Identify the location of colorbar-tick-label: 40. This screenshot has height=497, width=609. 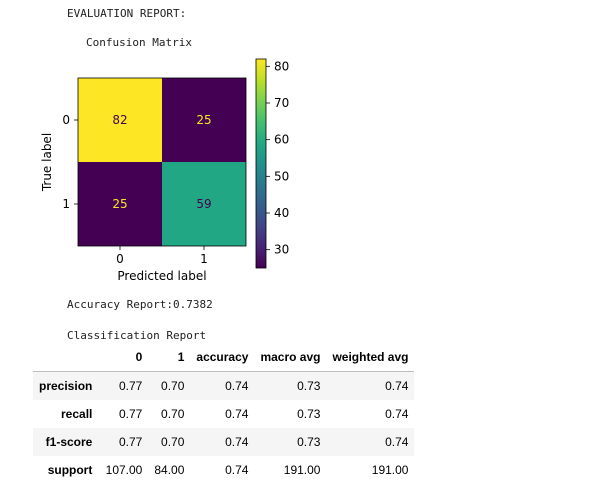
(281, 213).